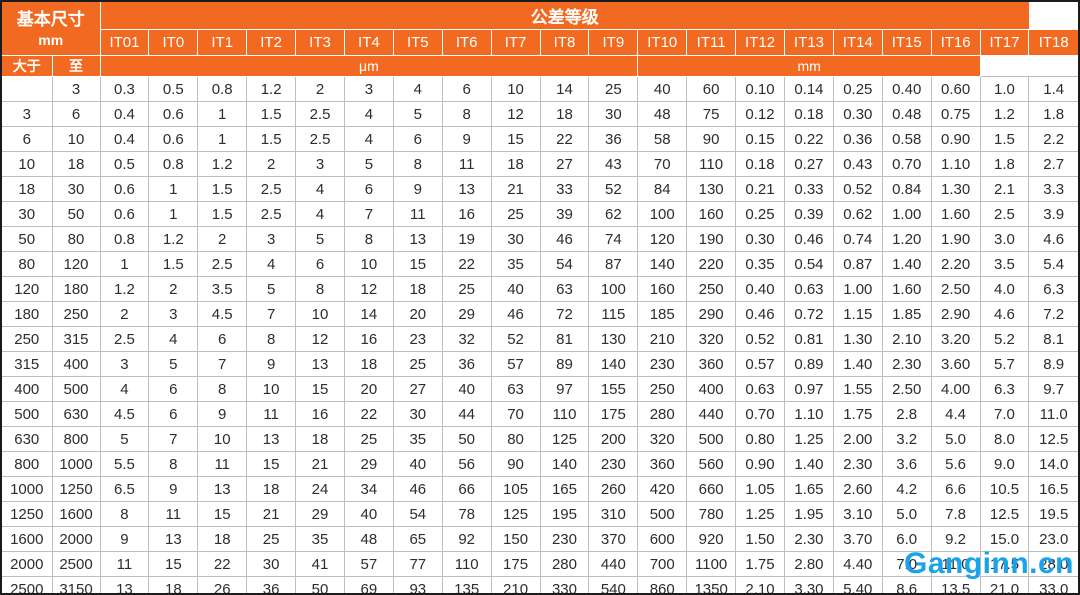 Image resolution: width=1080 pixels, height=595 pixels. What do you see at coordinates (1004, 339) in the screenshot?
I see `cell-value: 5.2` at bounding box center [1004, 339].